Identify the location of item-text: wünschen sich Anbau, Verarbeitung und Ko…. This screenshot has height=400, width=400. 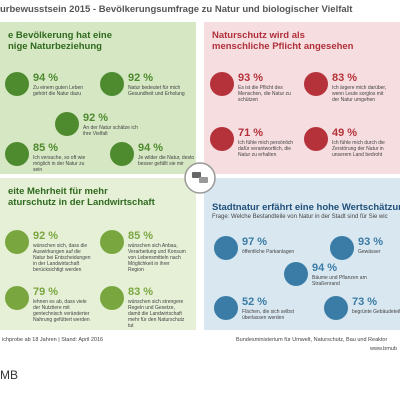
(157, 258).